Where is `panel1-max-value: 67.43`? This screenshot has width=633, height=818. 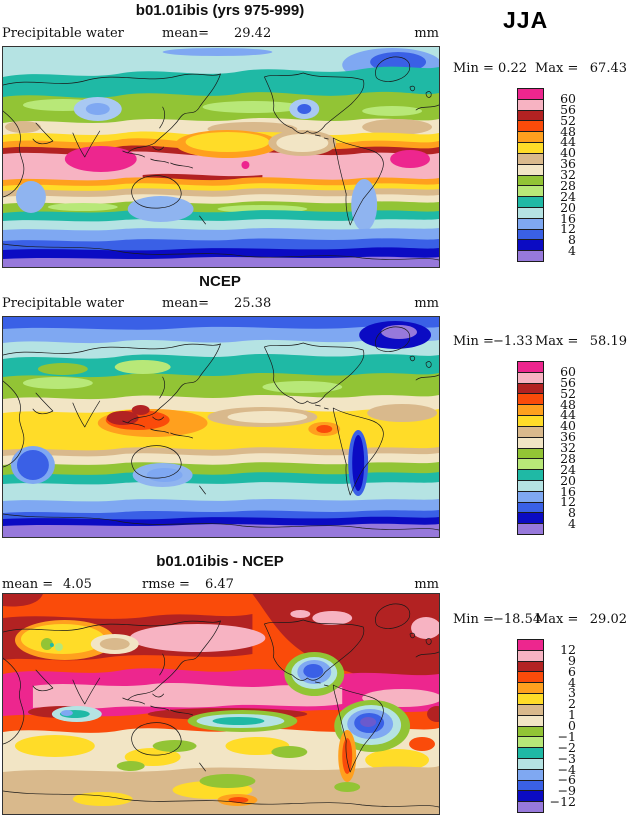
panel1-max-value: 67.43 is located at coordinates (608, 68).